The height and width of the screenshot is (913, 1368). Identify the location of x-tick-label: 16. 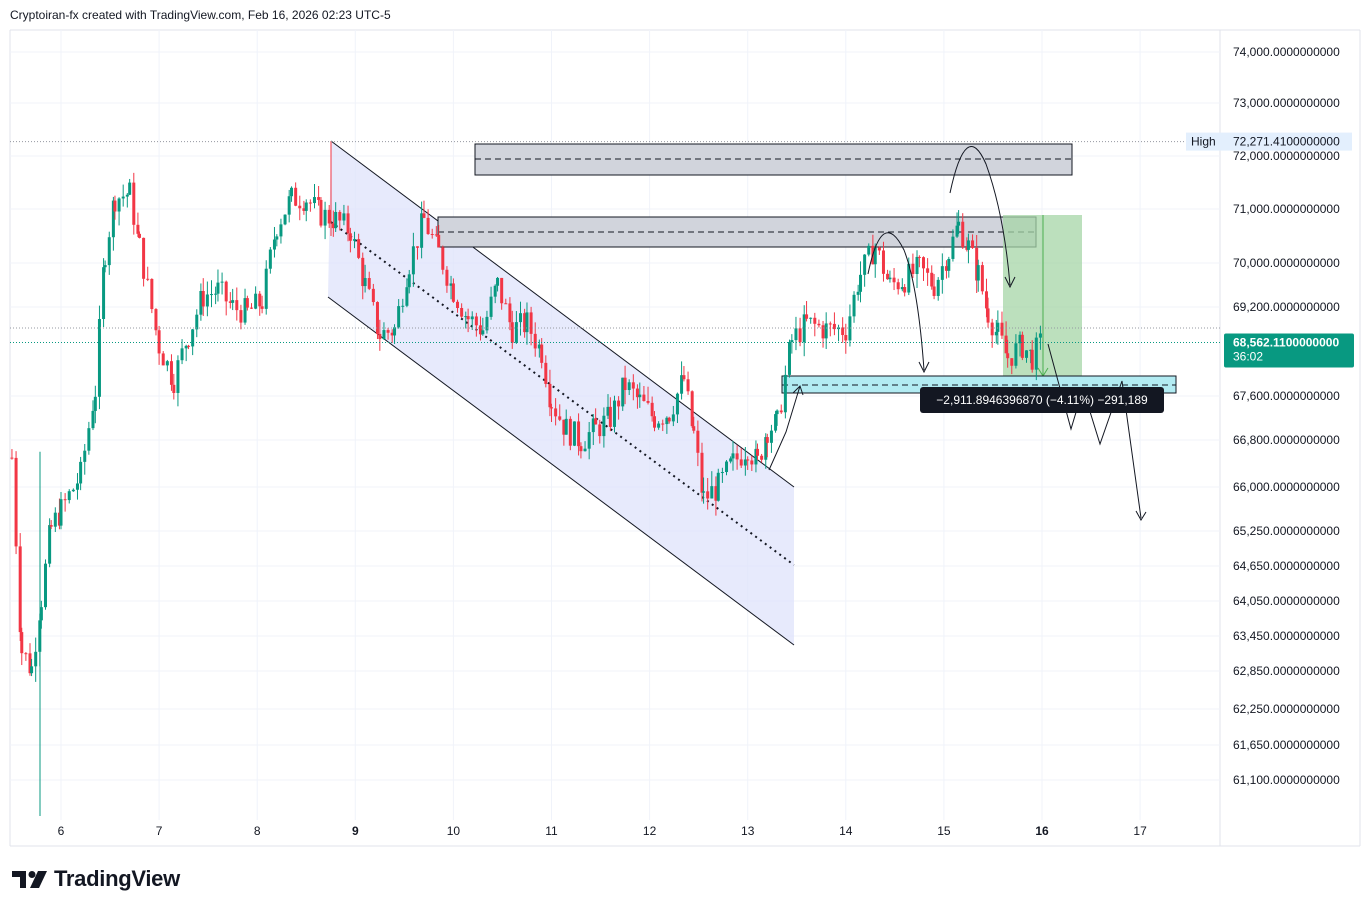
(1042, 831).